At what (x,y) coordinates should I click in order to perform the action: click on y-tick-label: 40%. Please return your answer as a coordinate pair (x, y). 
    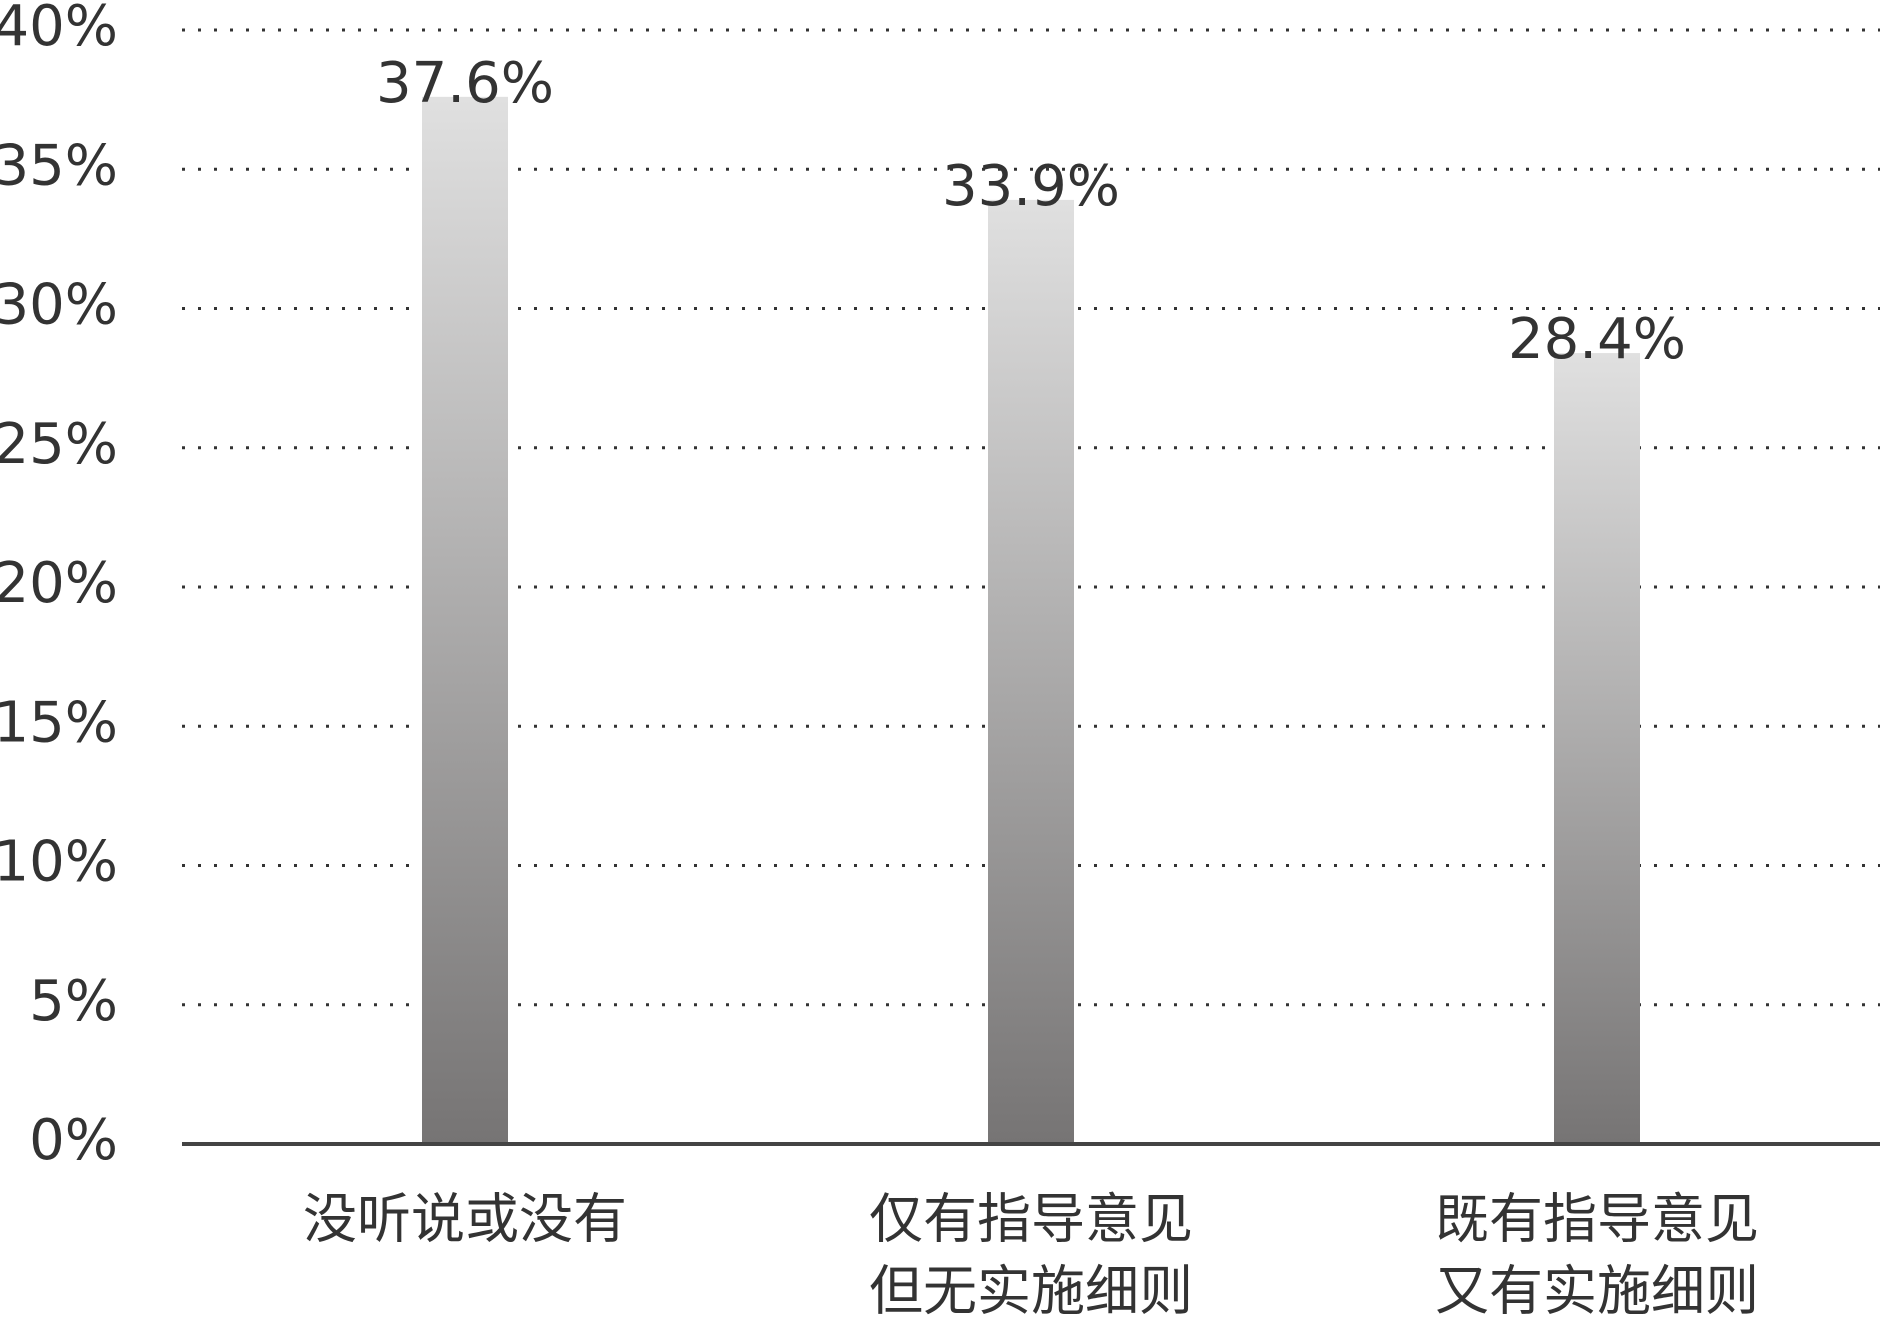
    Looking at the image, I should click on (59, 29).